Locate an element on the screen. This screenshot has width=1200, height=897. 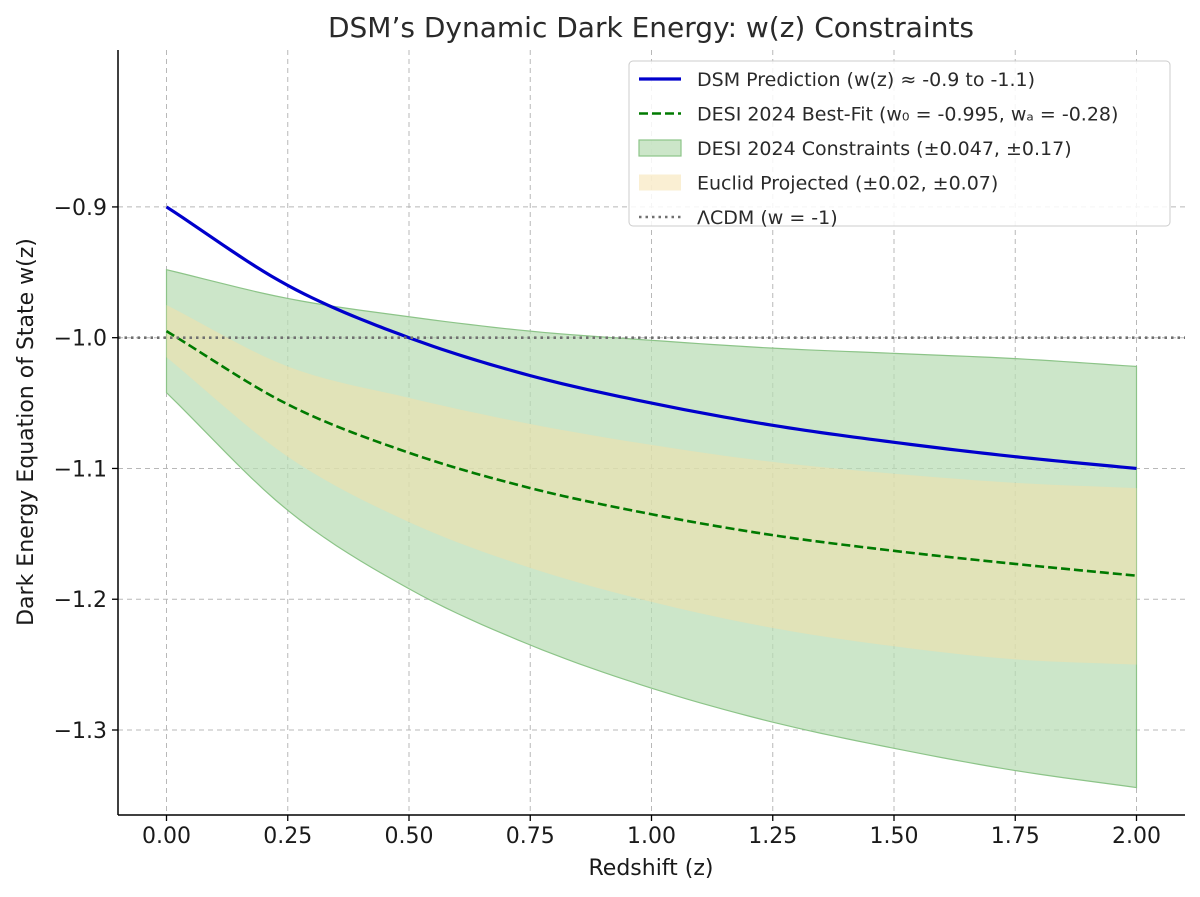
legend-box is located at coordinates (899, 143).